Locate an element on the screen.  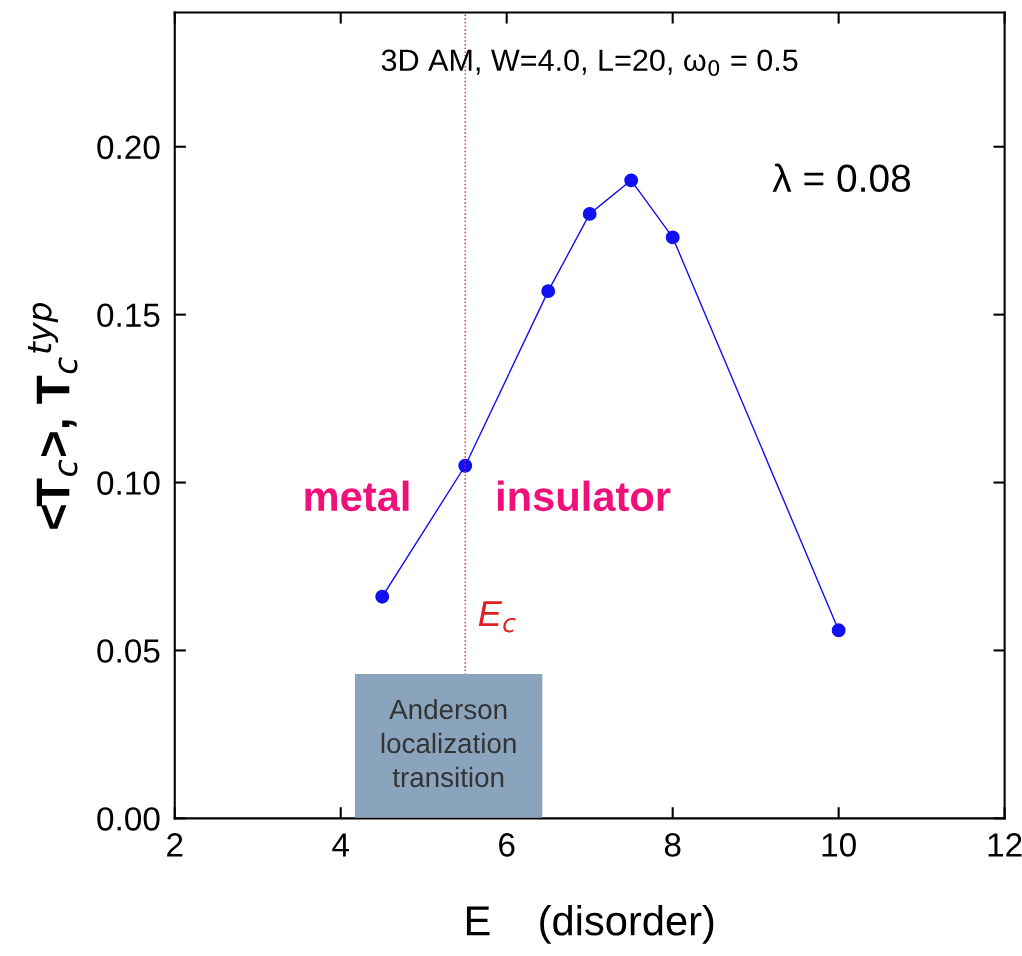
y-tick-label: 0.00 is located at coordinates (128, 819).